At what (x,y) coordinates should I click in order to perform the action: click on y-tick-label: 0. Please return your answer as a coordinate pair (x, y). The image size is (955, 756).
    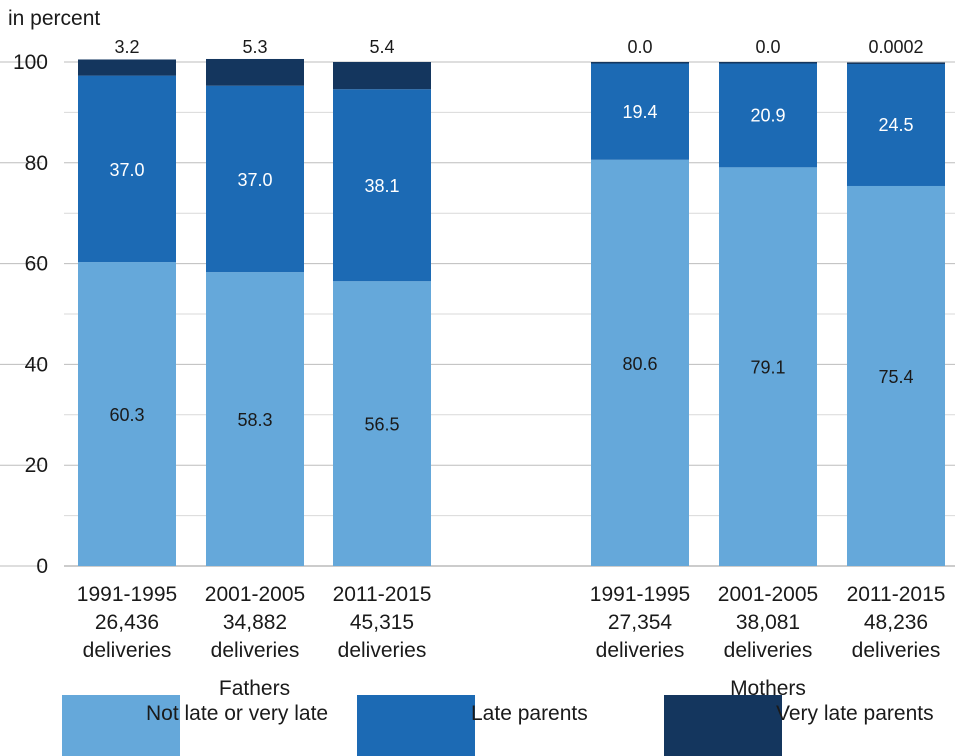
    Looking at the image, I should click on (42, 566).